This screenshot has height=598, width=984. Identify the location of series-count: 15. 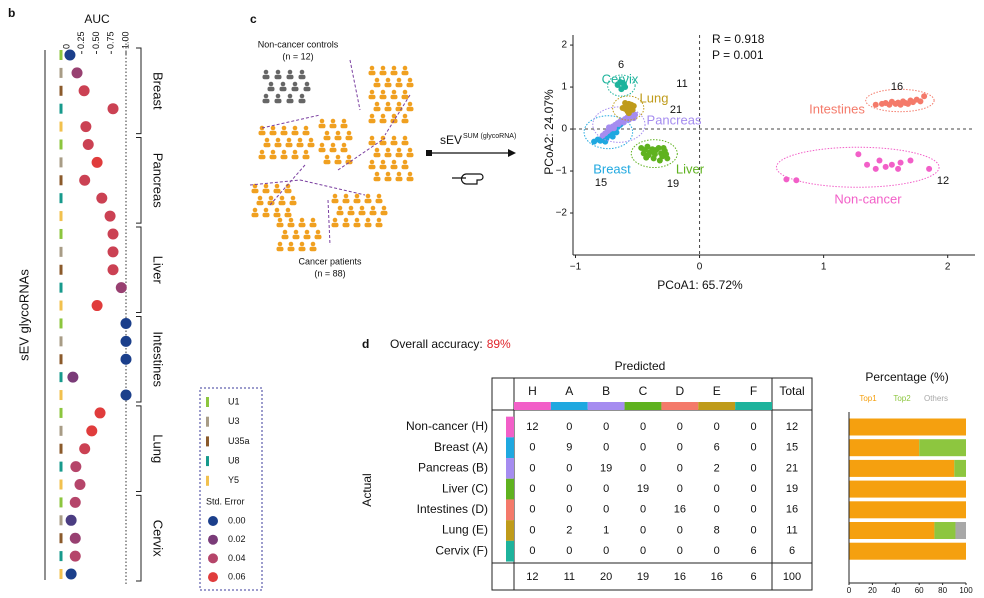
(601, 183).